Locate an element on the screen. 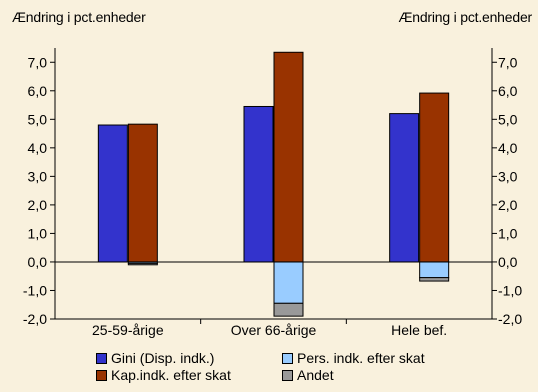 Image resolution: width=538 pixels, height=392 pixels. legend-swatch-personlig is located at coordinates (287, 358).